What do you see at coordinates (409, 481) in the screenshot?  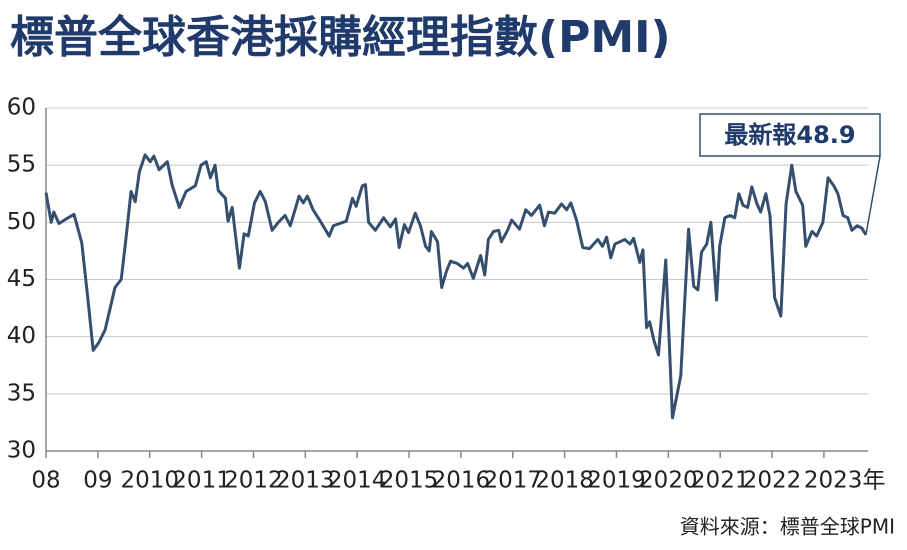 I see `x-tick-label: 2015` at bounding box center [409, 481].